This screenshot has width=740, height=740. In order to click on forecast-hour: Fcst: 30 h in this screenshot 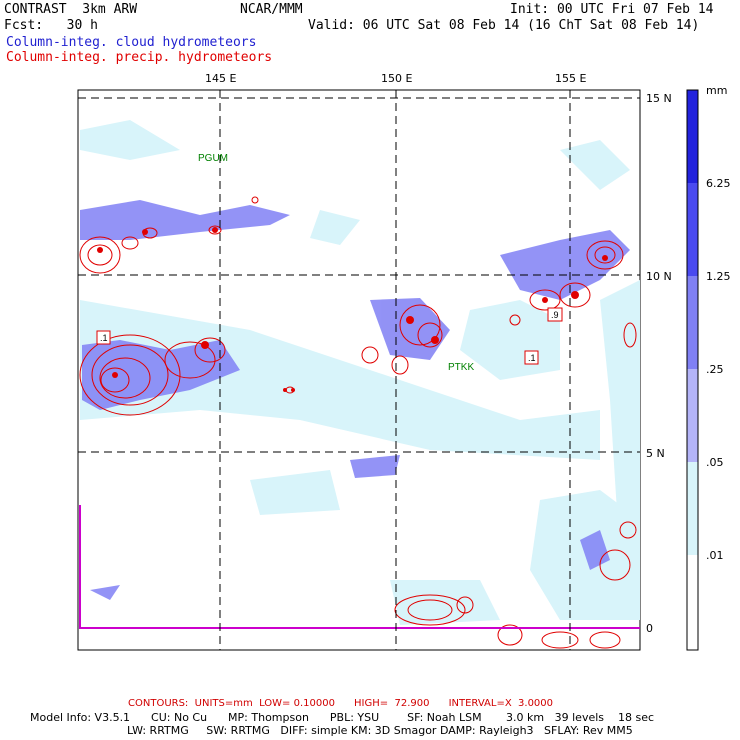, I will do `click(51, 25)`.